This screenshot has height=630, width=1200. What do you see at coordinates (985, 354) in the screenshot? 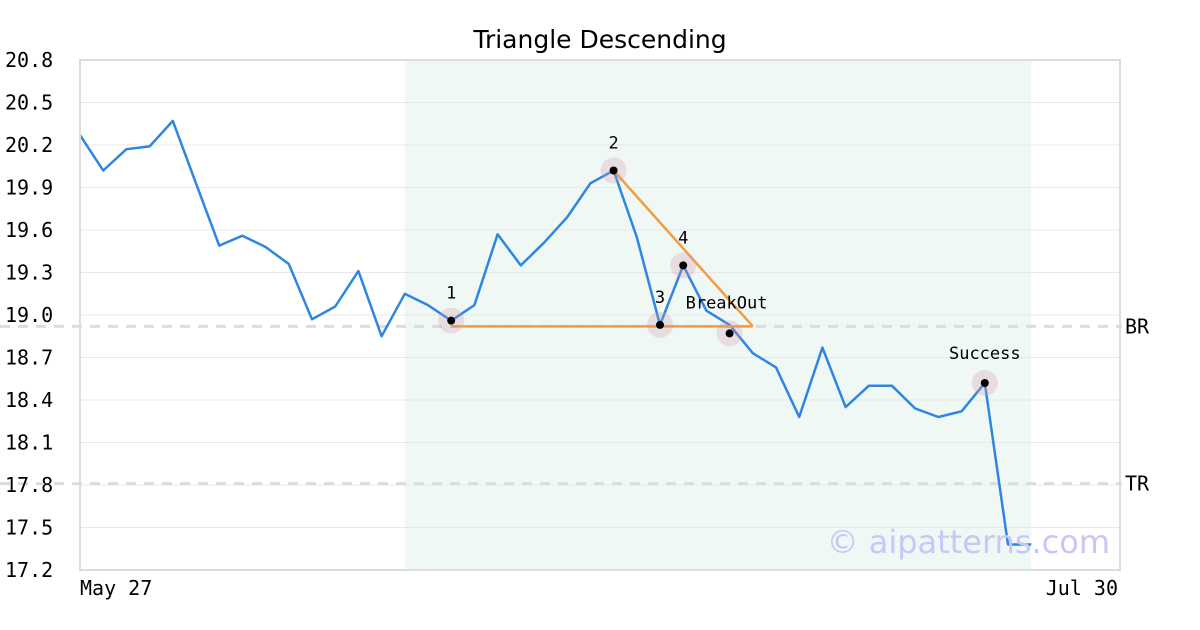
I see `pattern-point-label: Success` at bounding box center [985, 354].